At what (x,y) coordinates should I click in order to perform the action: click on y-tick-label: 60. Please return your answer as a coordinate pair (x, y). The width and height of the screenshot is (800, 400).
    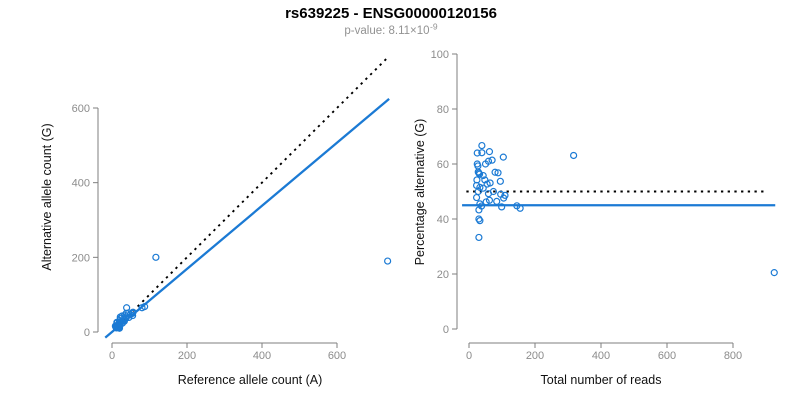
    Looking at the image, I should click on (443, 165).